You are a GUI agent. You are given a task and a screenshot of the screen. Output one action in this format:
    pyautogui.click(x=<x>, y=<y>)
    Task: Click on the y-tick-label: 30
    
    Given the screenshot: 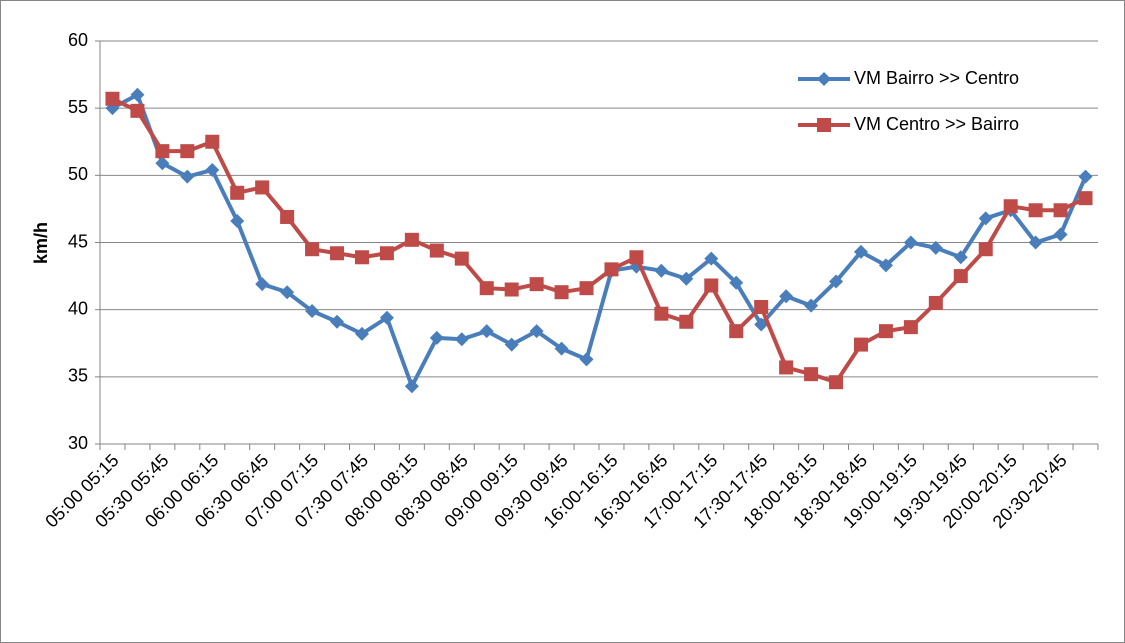 What is the action you would take?
    pyautogui.click(x=78, y=443)
    